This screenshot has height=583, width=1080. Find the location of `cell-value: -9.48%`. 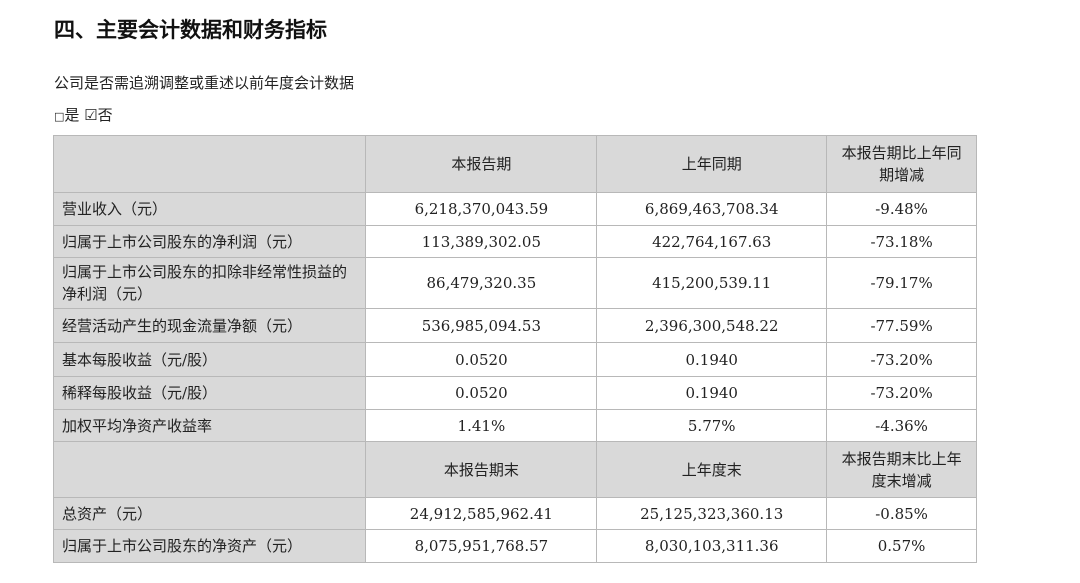

cell-value: -9.48% is located at coordinates (901, 209).